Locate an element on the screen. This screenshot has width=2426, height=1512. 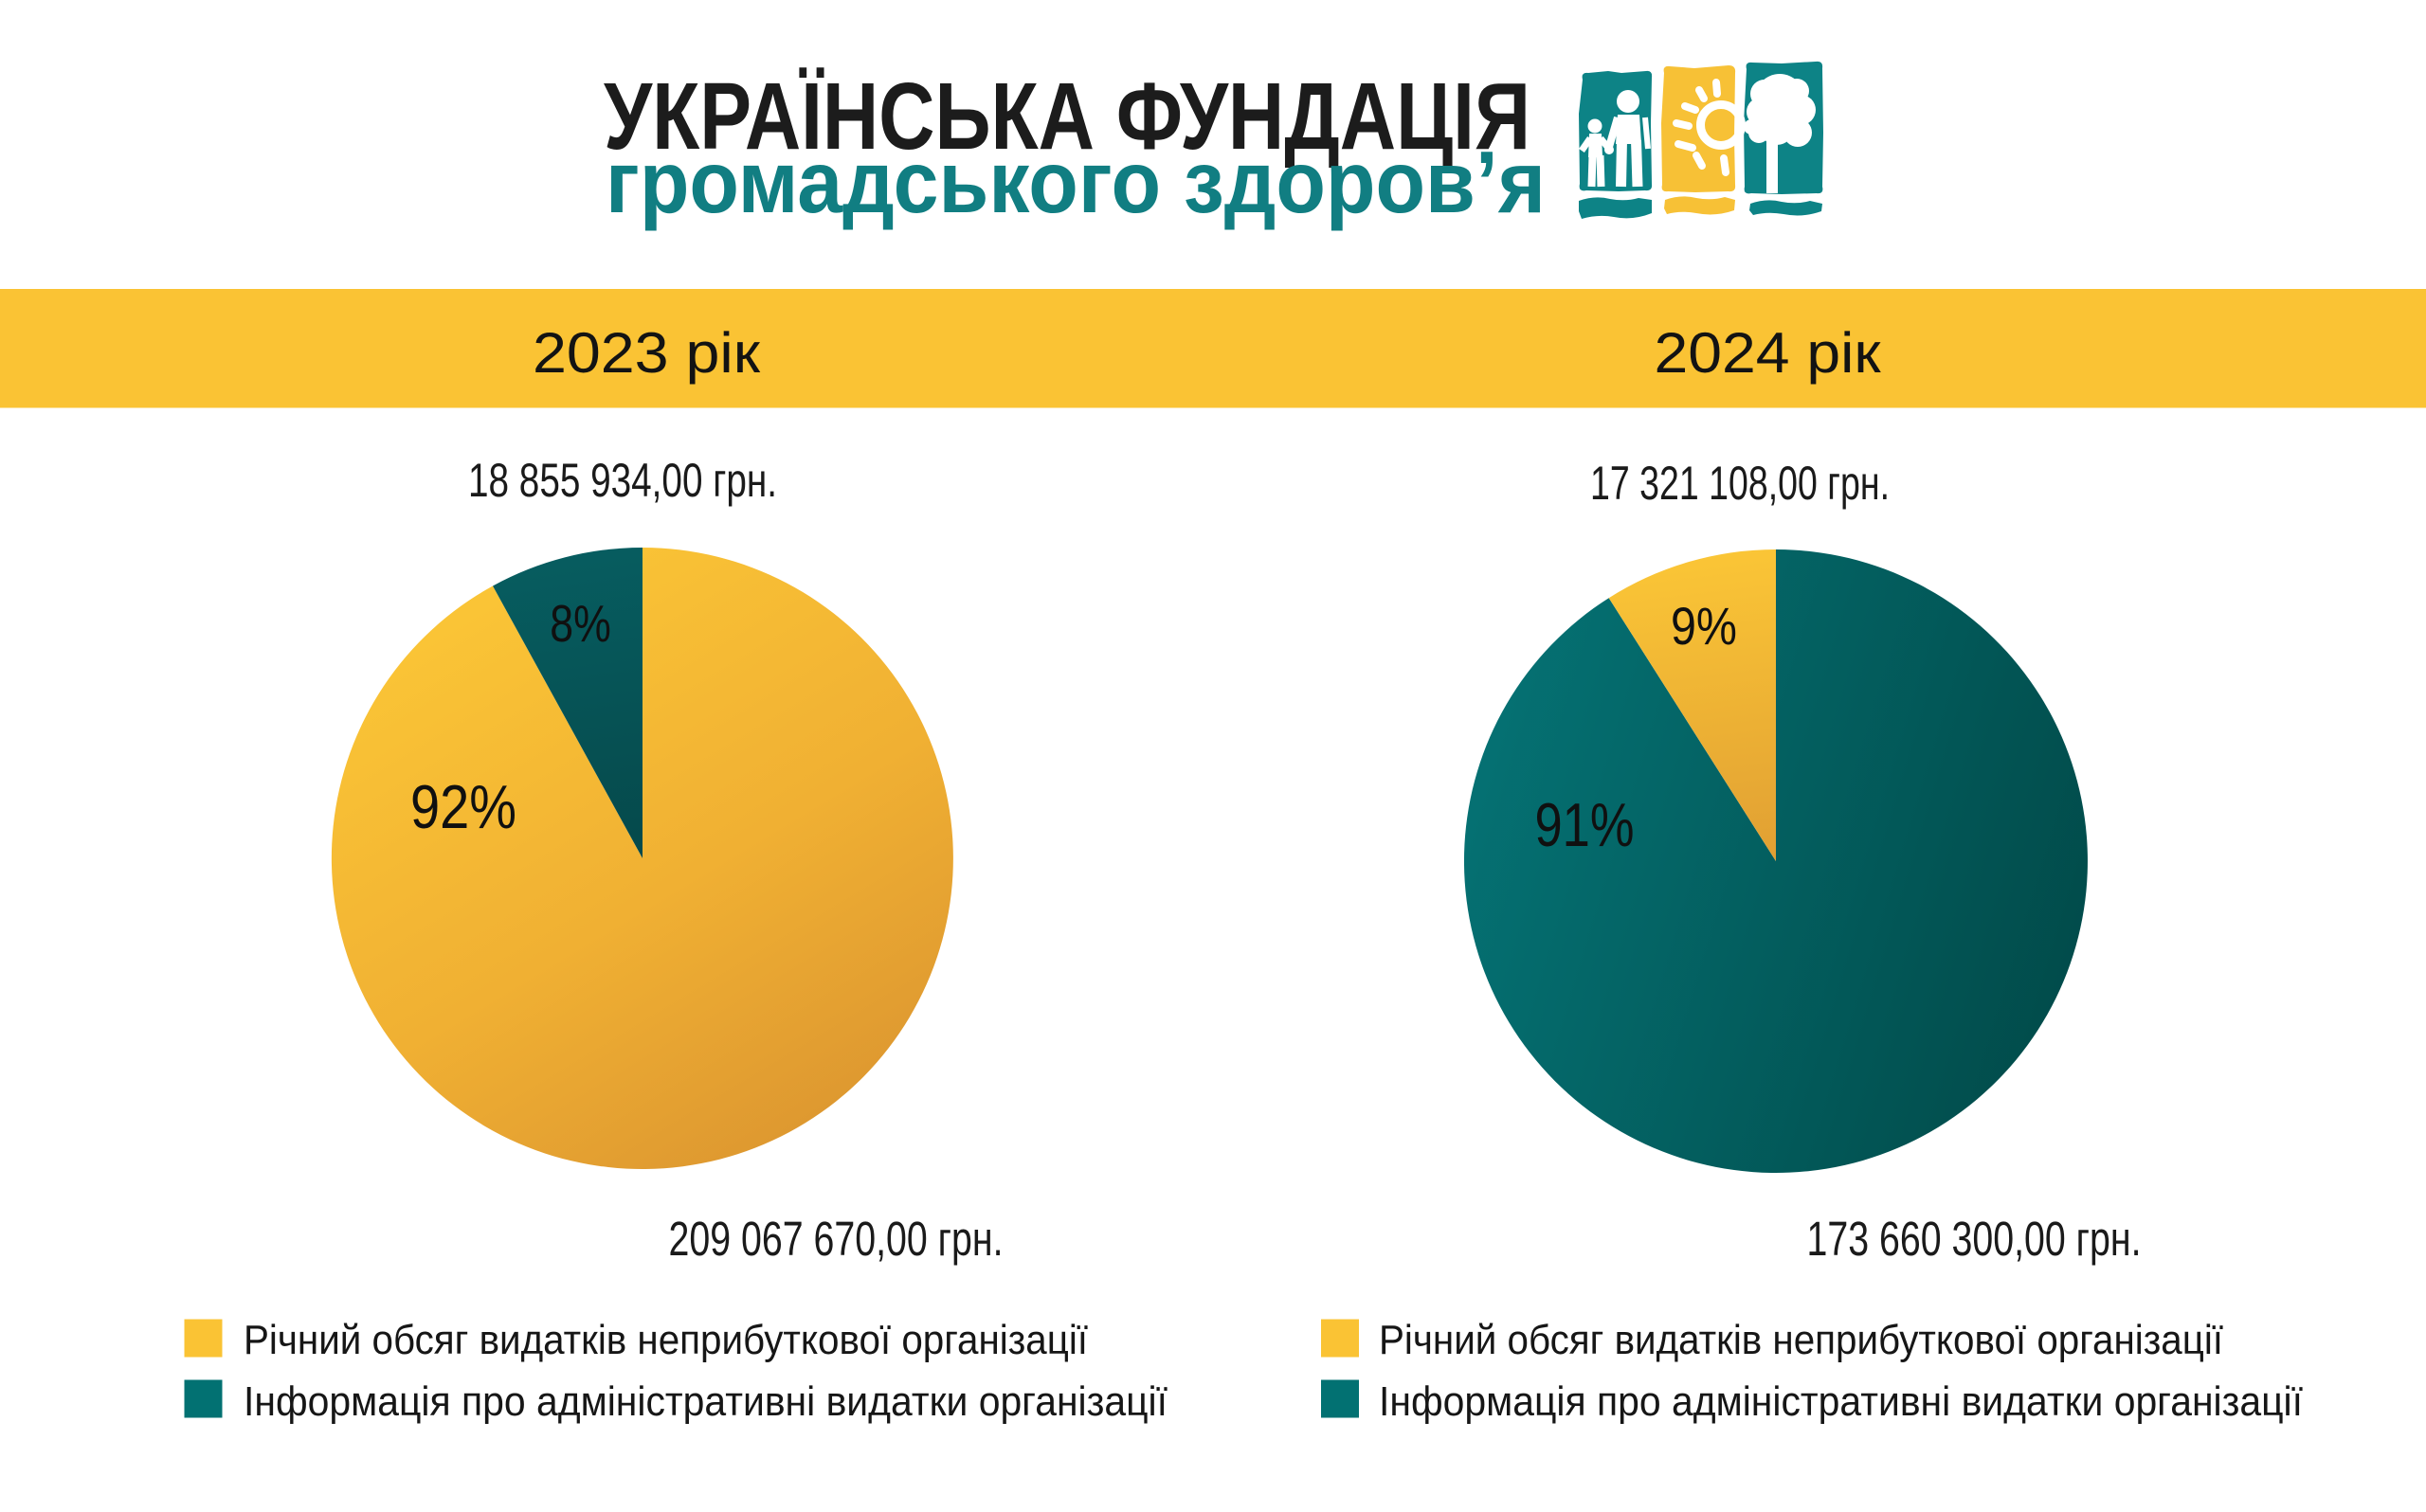
svg-text: громадського здоров’я is located at coordinates (1076, 182).